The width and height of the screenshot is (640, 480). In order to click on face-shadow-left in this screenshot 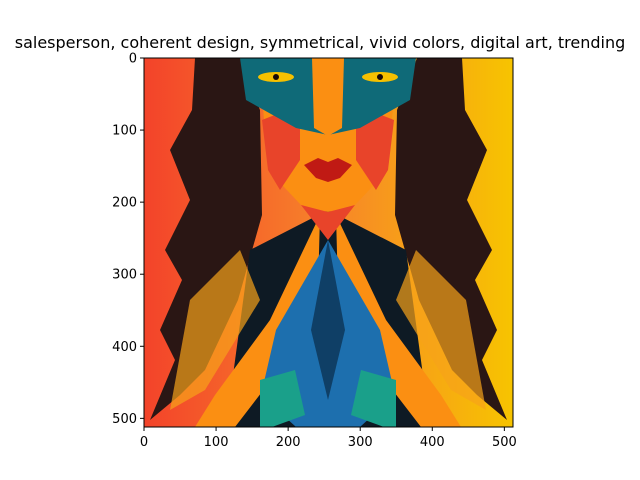, I will do `click(281, 147)`.